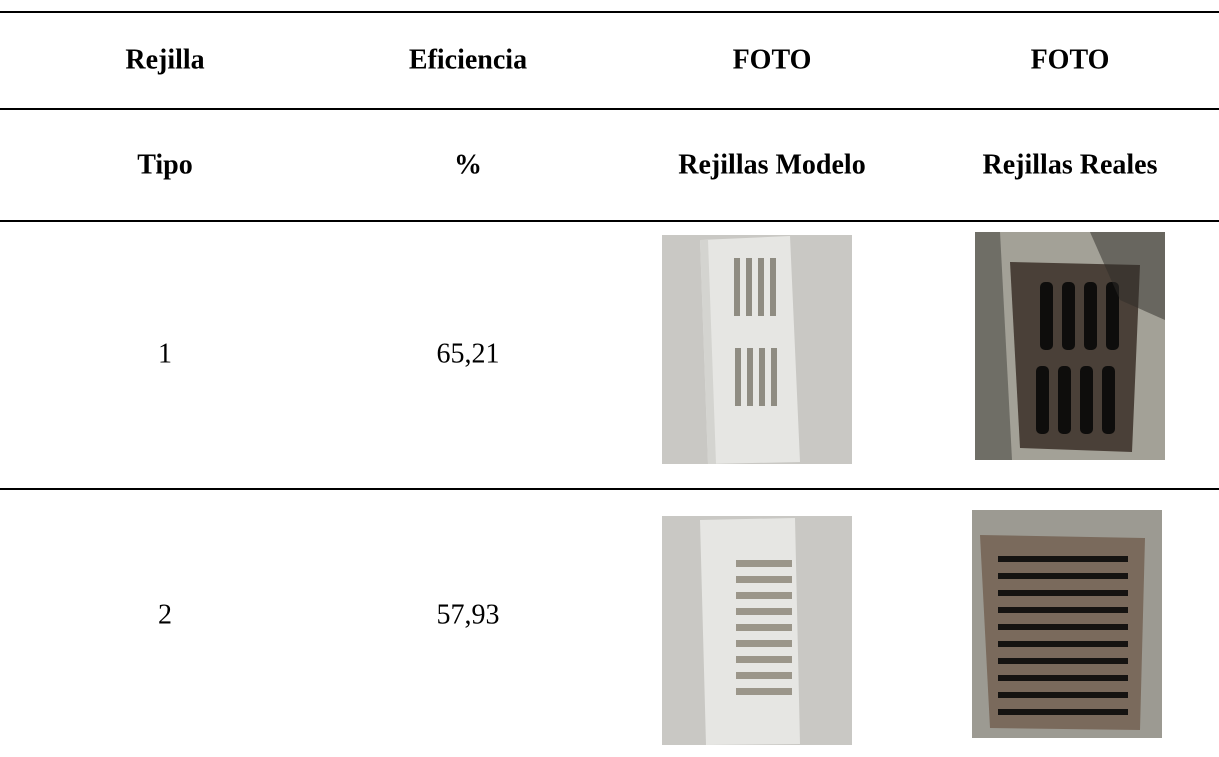 This screenshot has height=757, width=1219. I want to click on header-cell: Tipo, so click(165, 164).